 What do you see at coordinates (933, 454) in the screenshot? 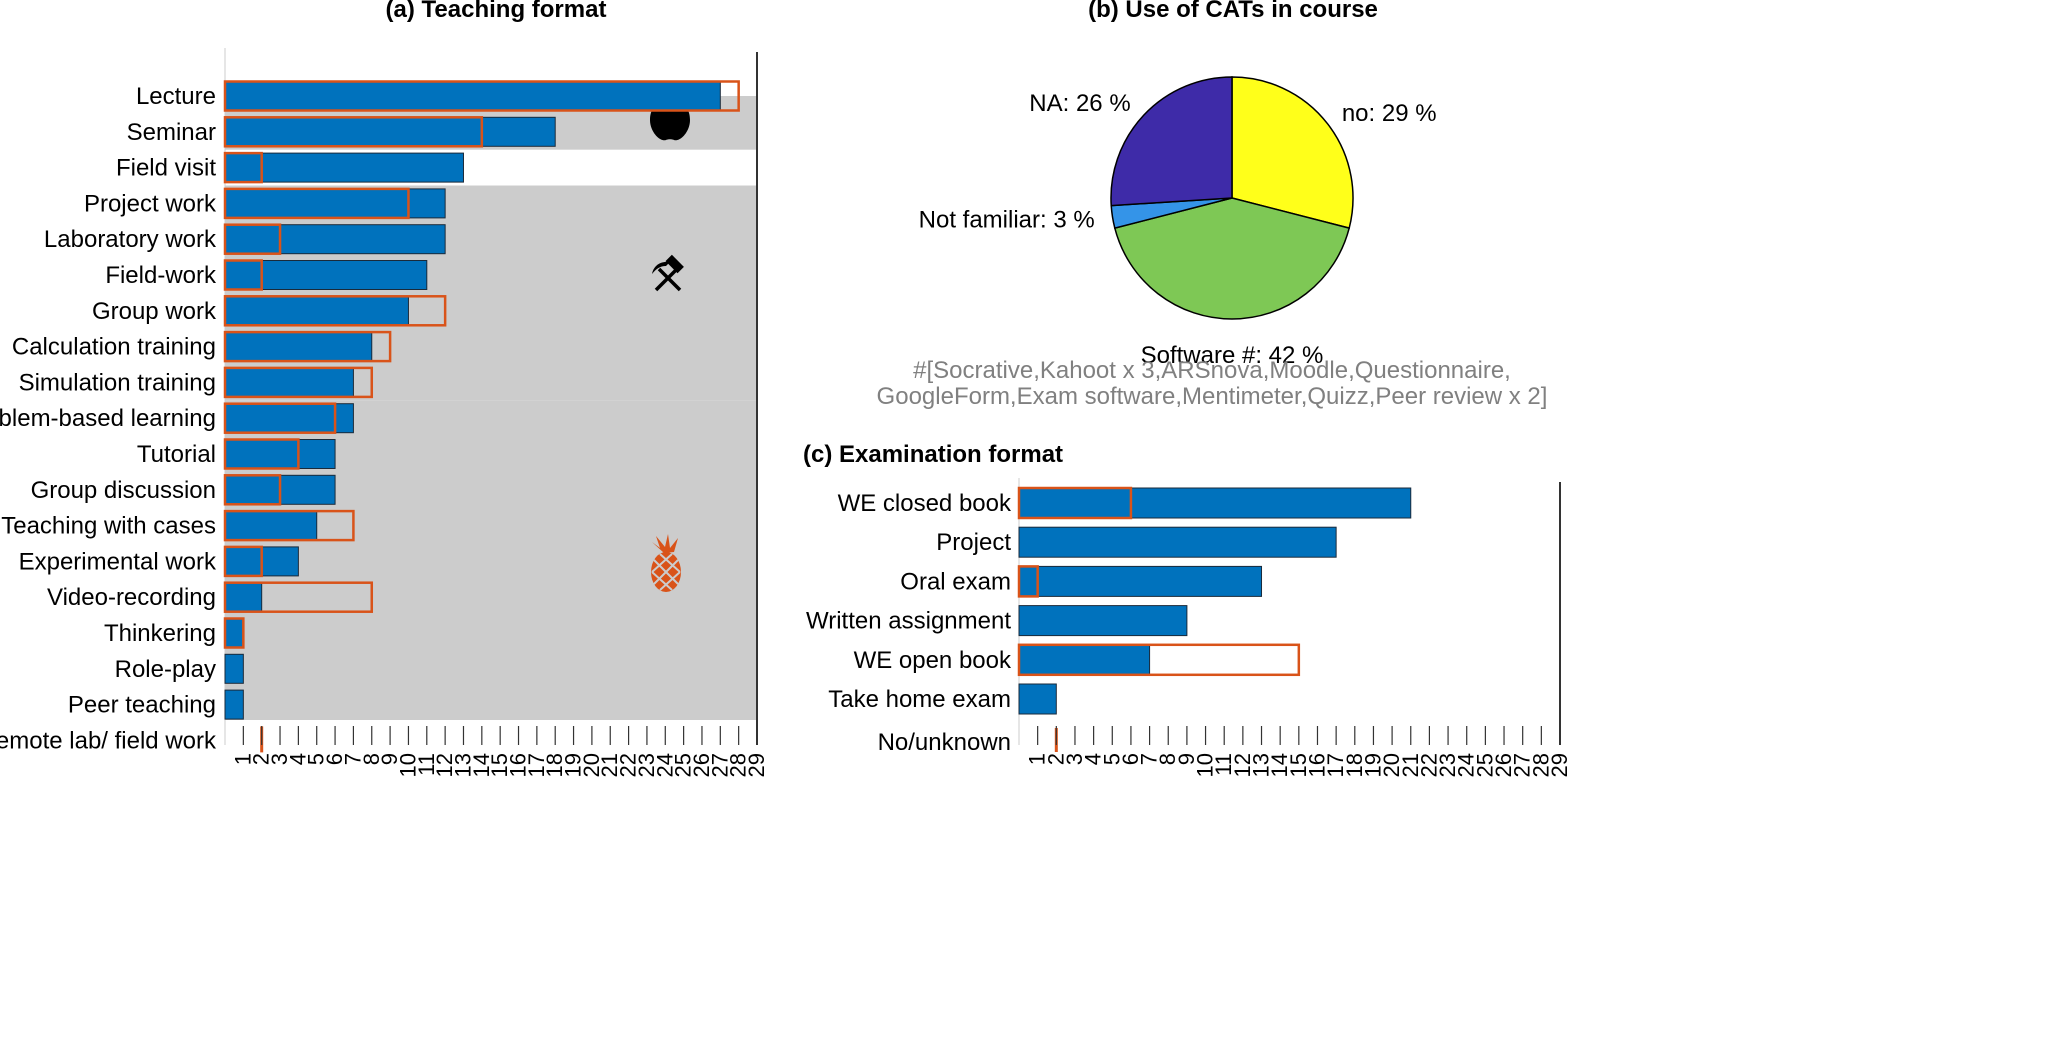
I see `examination-format-title: (c) Examination format` at bounding box center [933, 454].